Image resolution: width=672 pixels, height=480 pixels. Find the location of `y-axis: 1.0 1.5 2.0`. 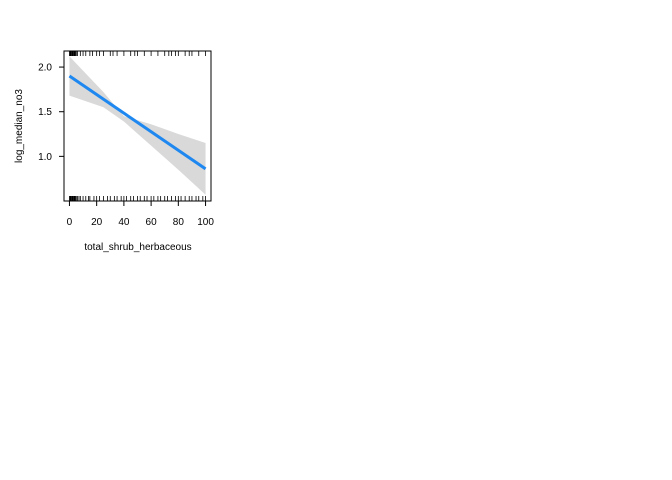

y-axis: 1.0 1.5 2.0 is located at coordinates (51, 113).